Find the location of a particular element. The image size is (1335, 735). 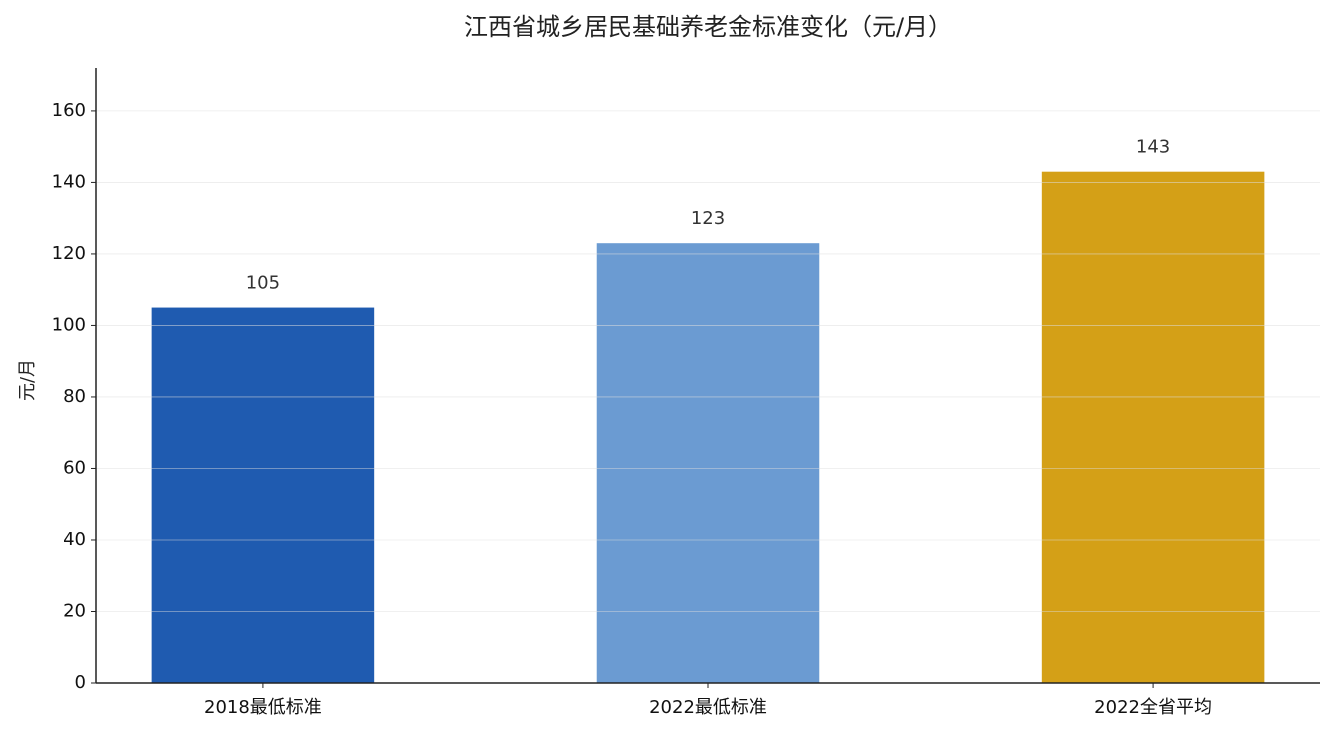

y-tick-label: 140 is located at coordinates (69, 181).